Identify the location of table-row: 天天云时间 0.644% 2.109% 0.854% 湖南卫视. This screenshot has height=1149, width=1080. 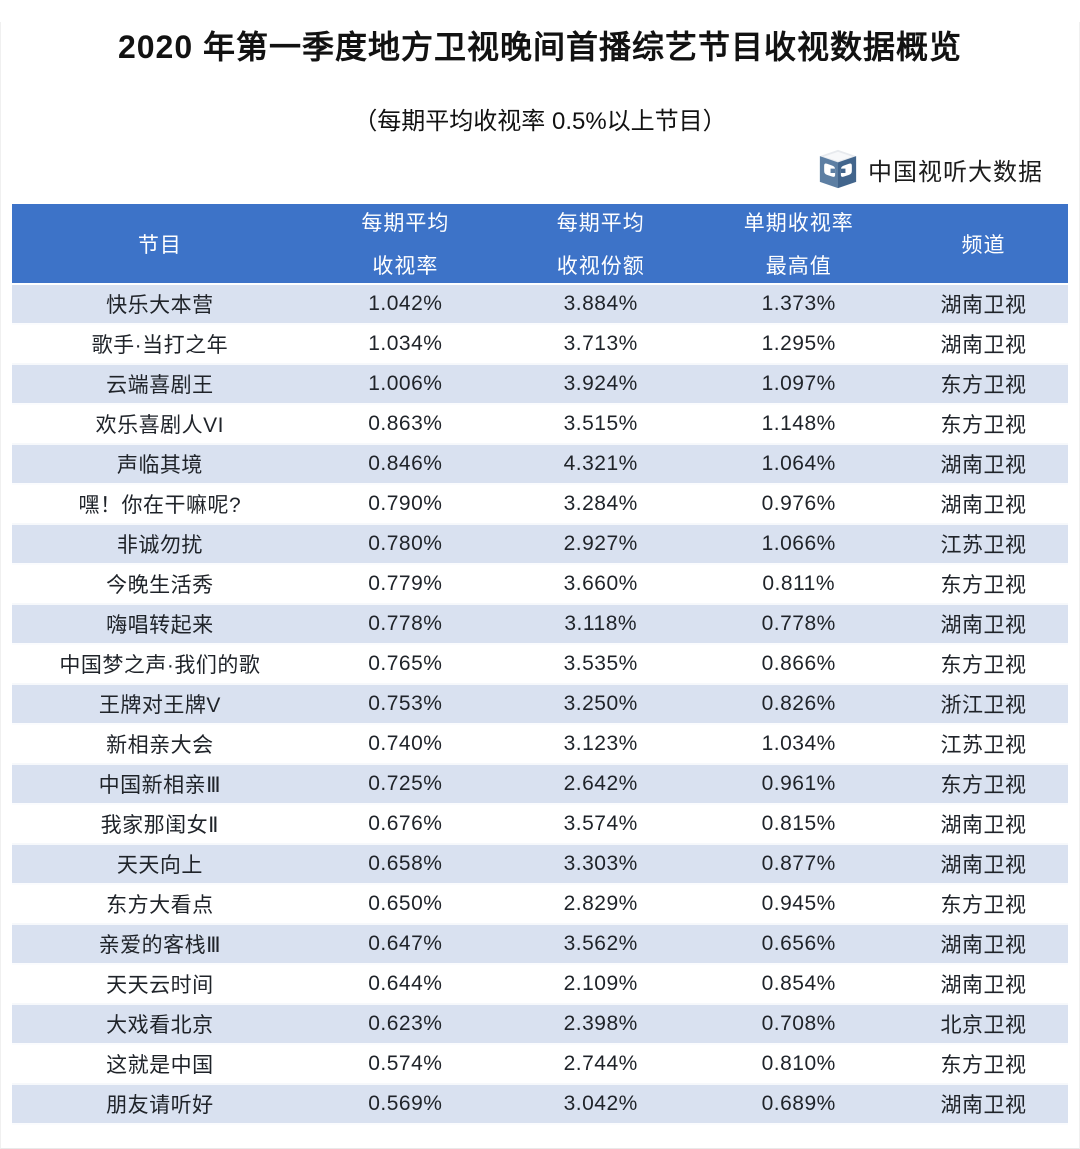
(540, 984).